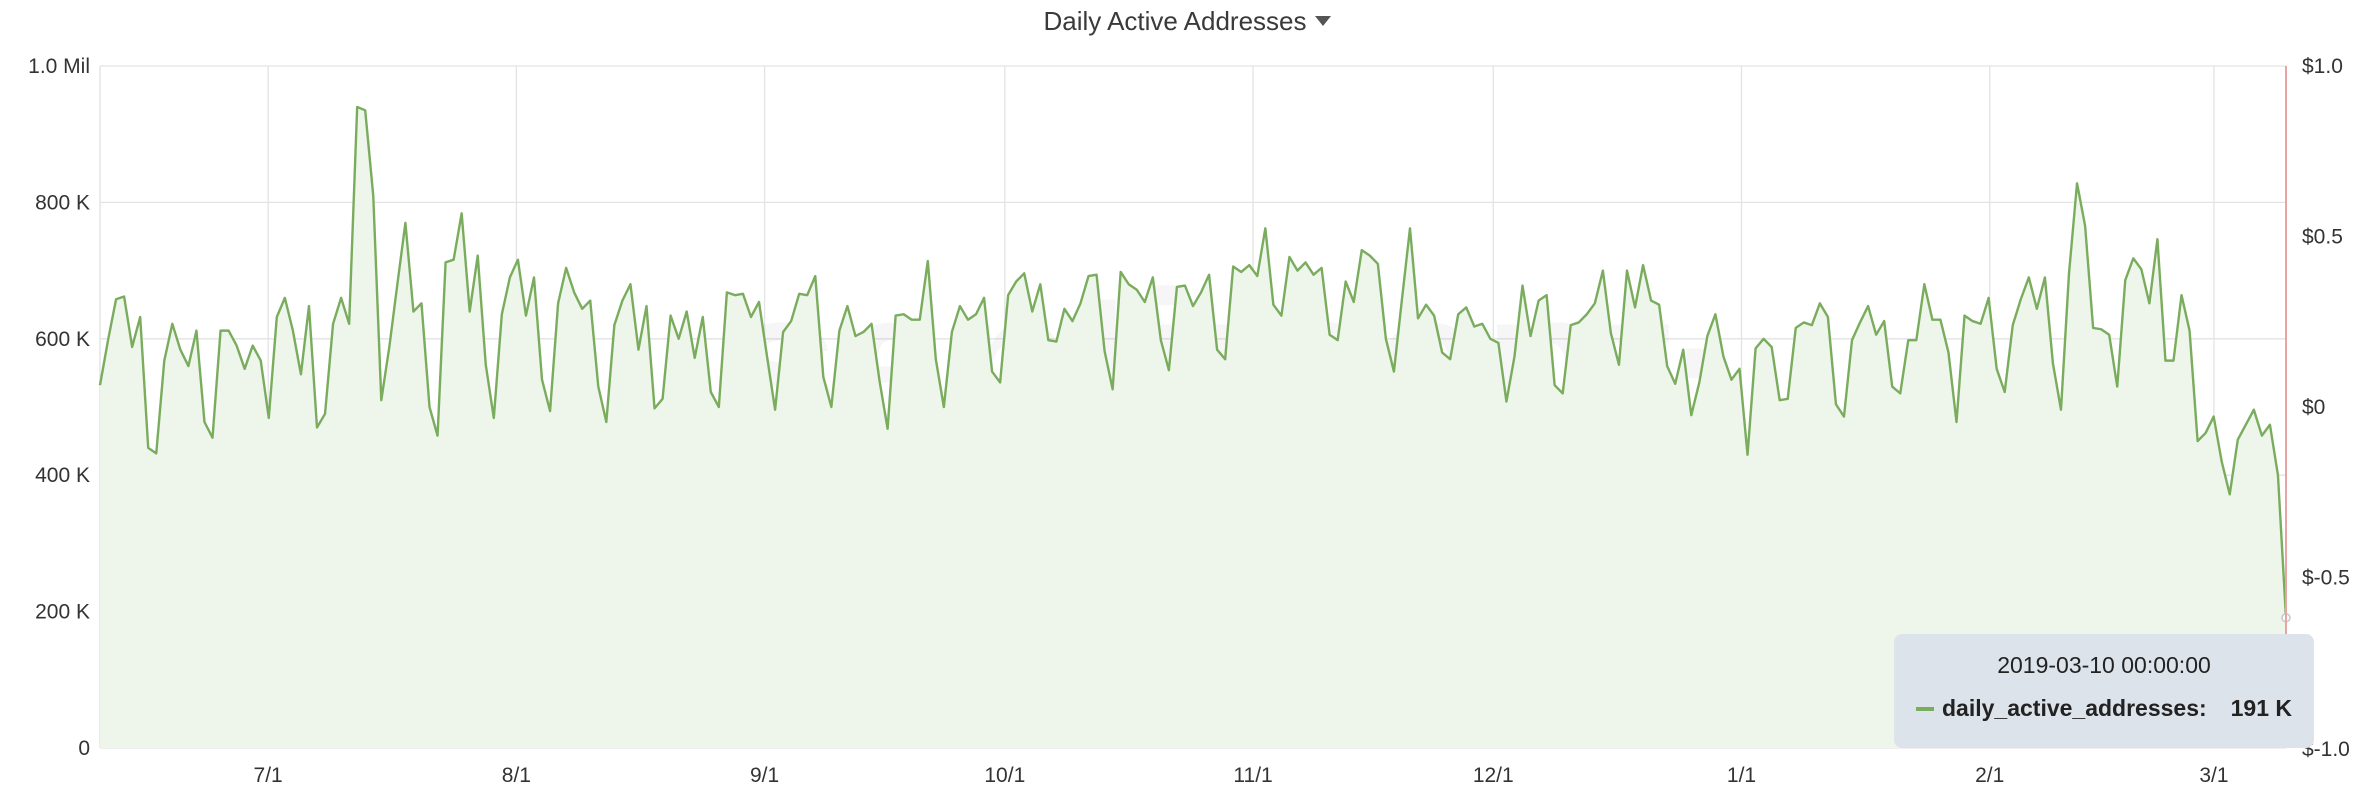  I want to click on y2-tick-label-4: $-1.0, so click(2326, 749).